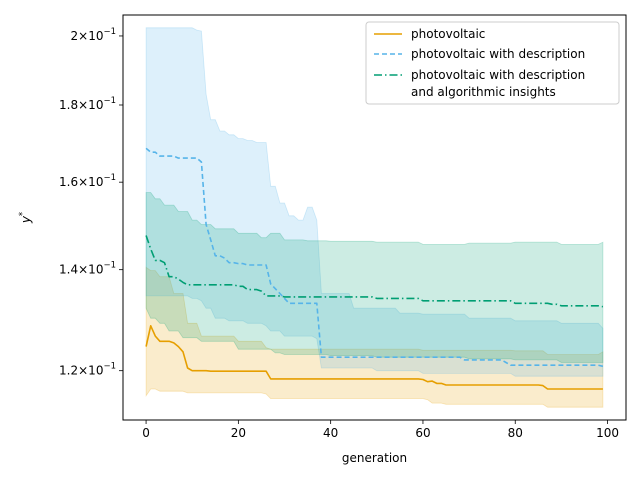 The height and width of the screenshot is (484, 640). What do you see at coordinates (380, 430) in the screenshot?
I see `x-axis: 0 20 40 60 80 100` at bounding box center [380, 430].